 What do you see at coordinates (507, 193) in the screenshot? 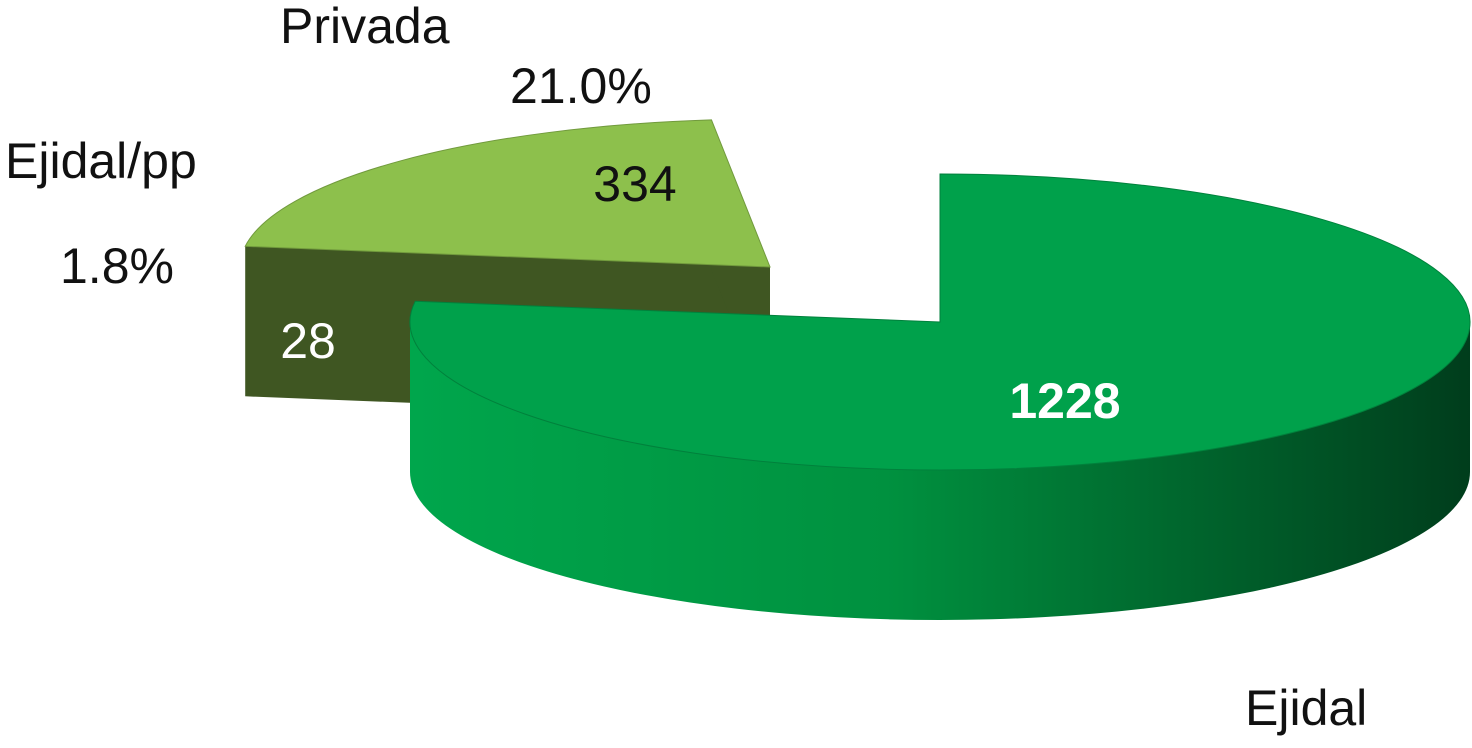
I see `slice` at bounding box center [507, 193].